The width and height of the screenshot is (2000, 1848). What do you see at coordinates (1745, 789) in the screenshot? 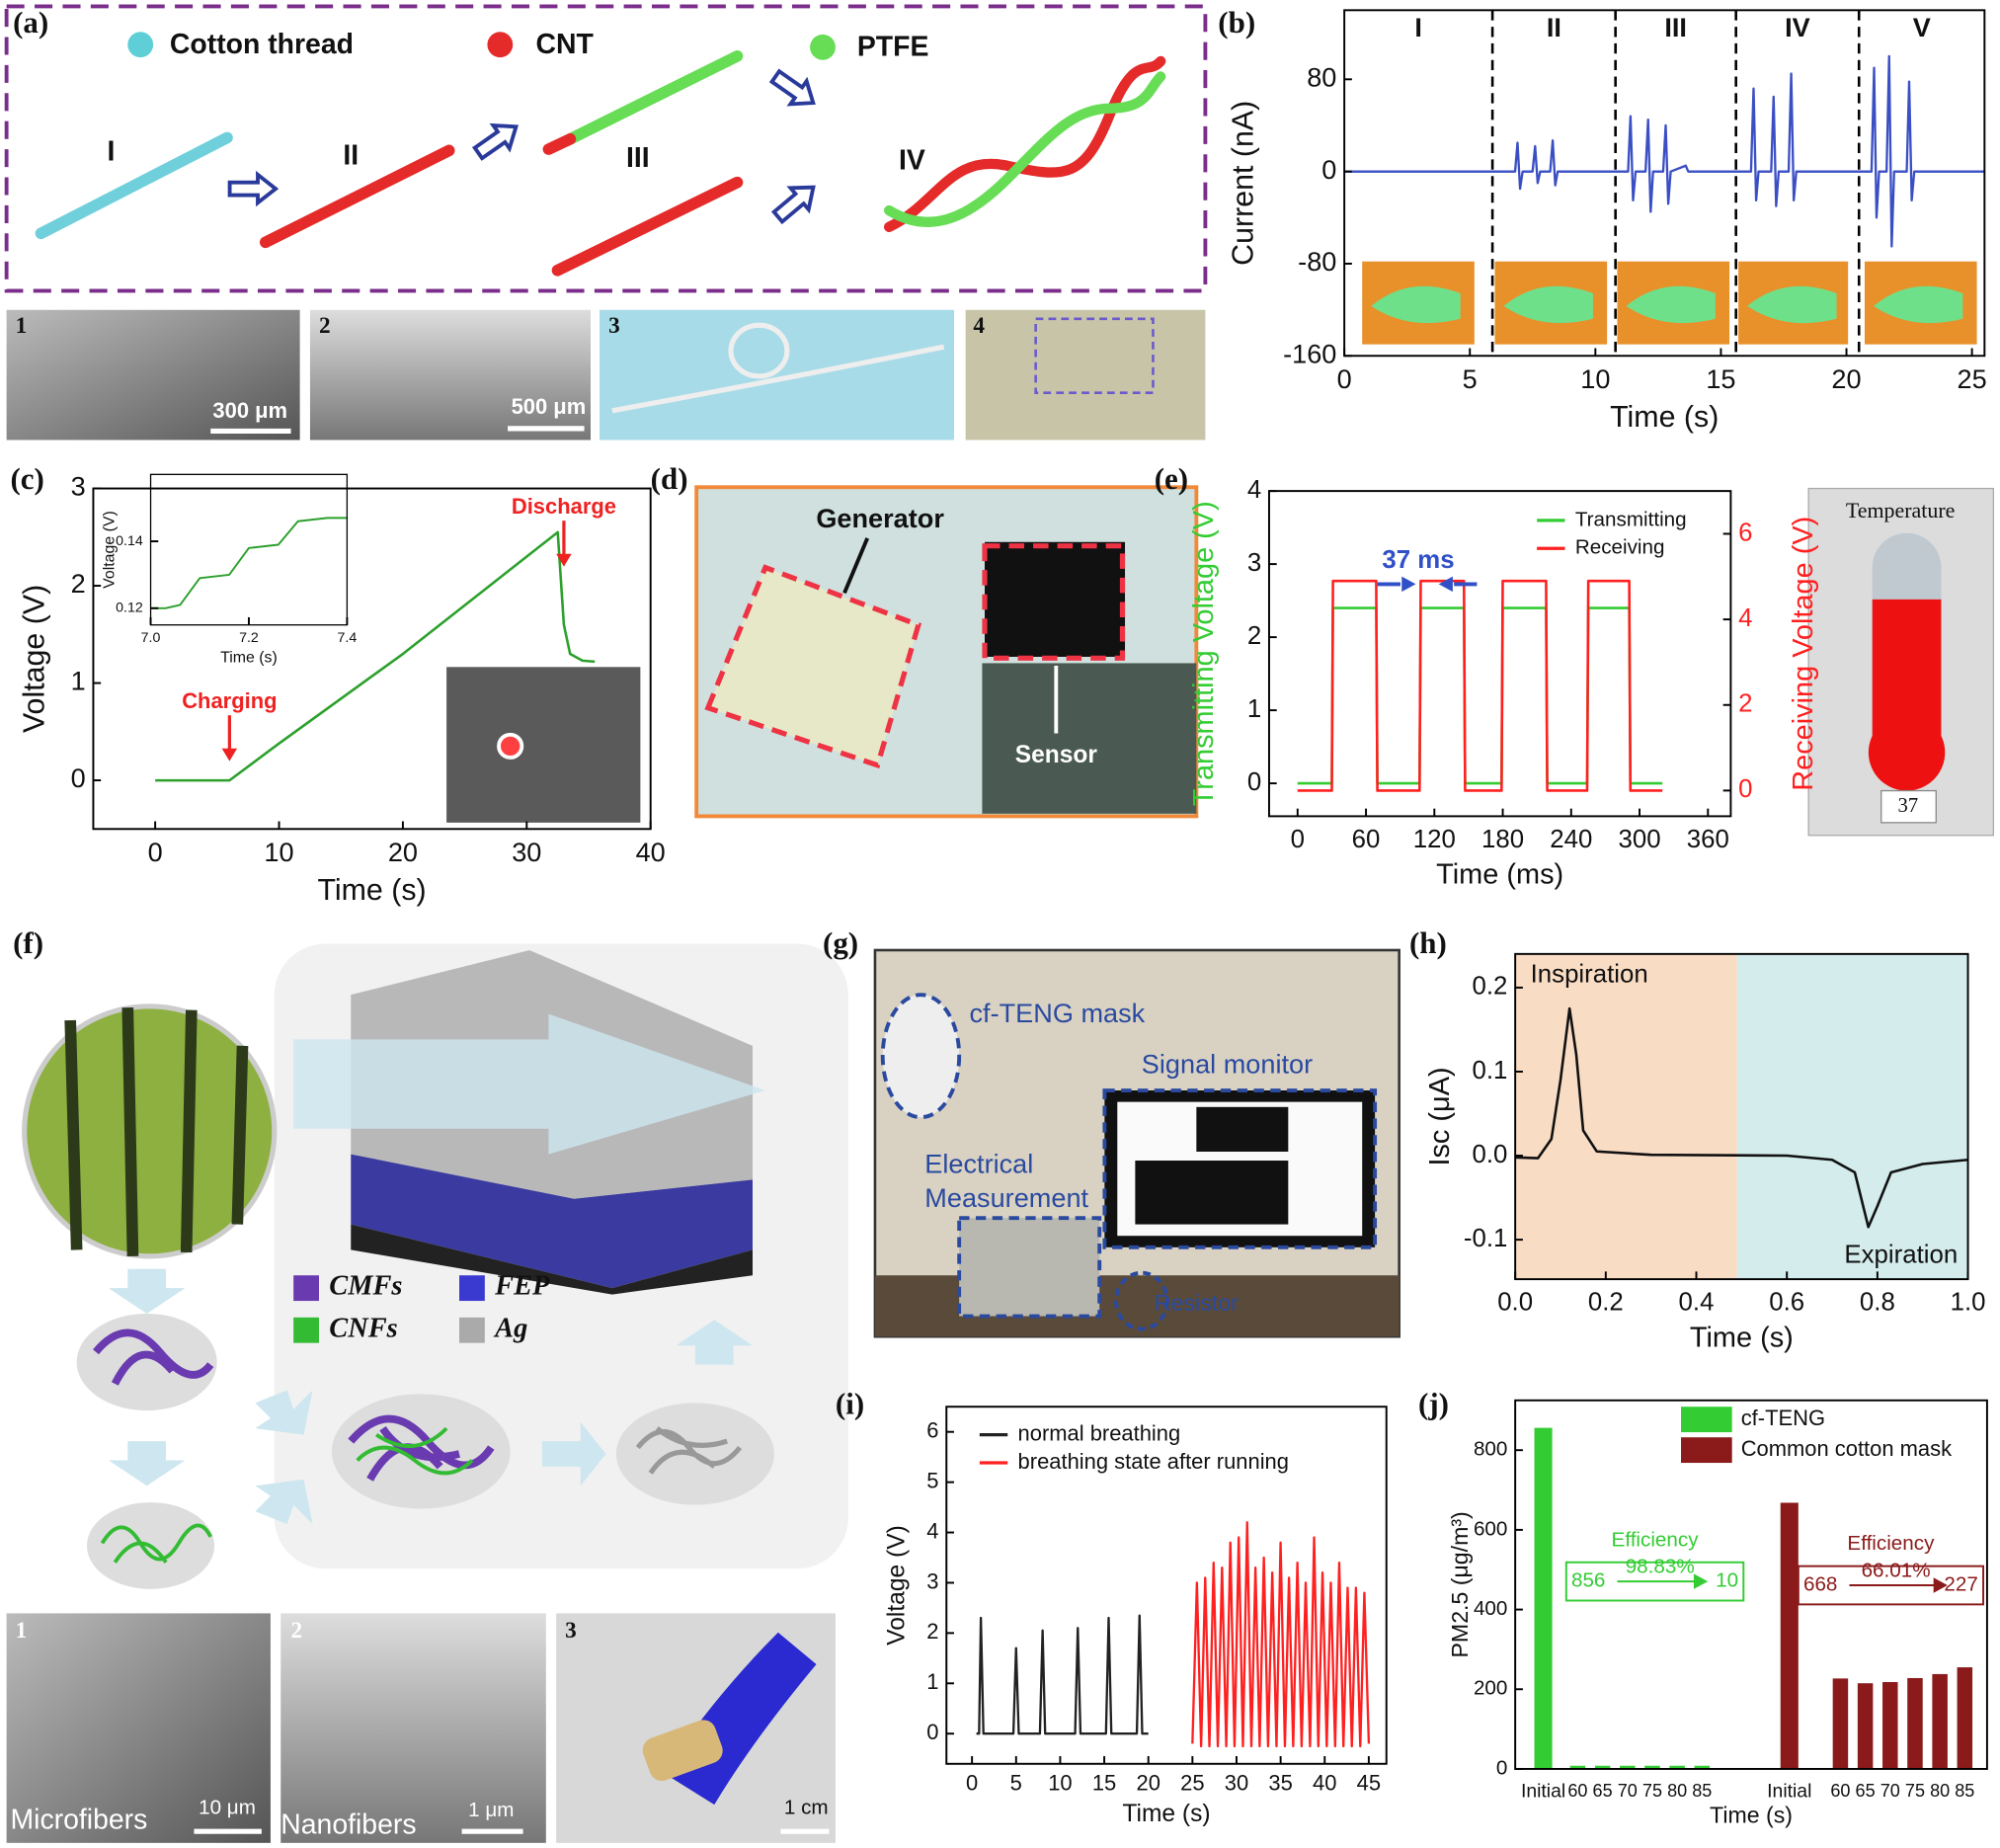
I see `y2-tick-label: 0` at bounding box center [1745, 789].